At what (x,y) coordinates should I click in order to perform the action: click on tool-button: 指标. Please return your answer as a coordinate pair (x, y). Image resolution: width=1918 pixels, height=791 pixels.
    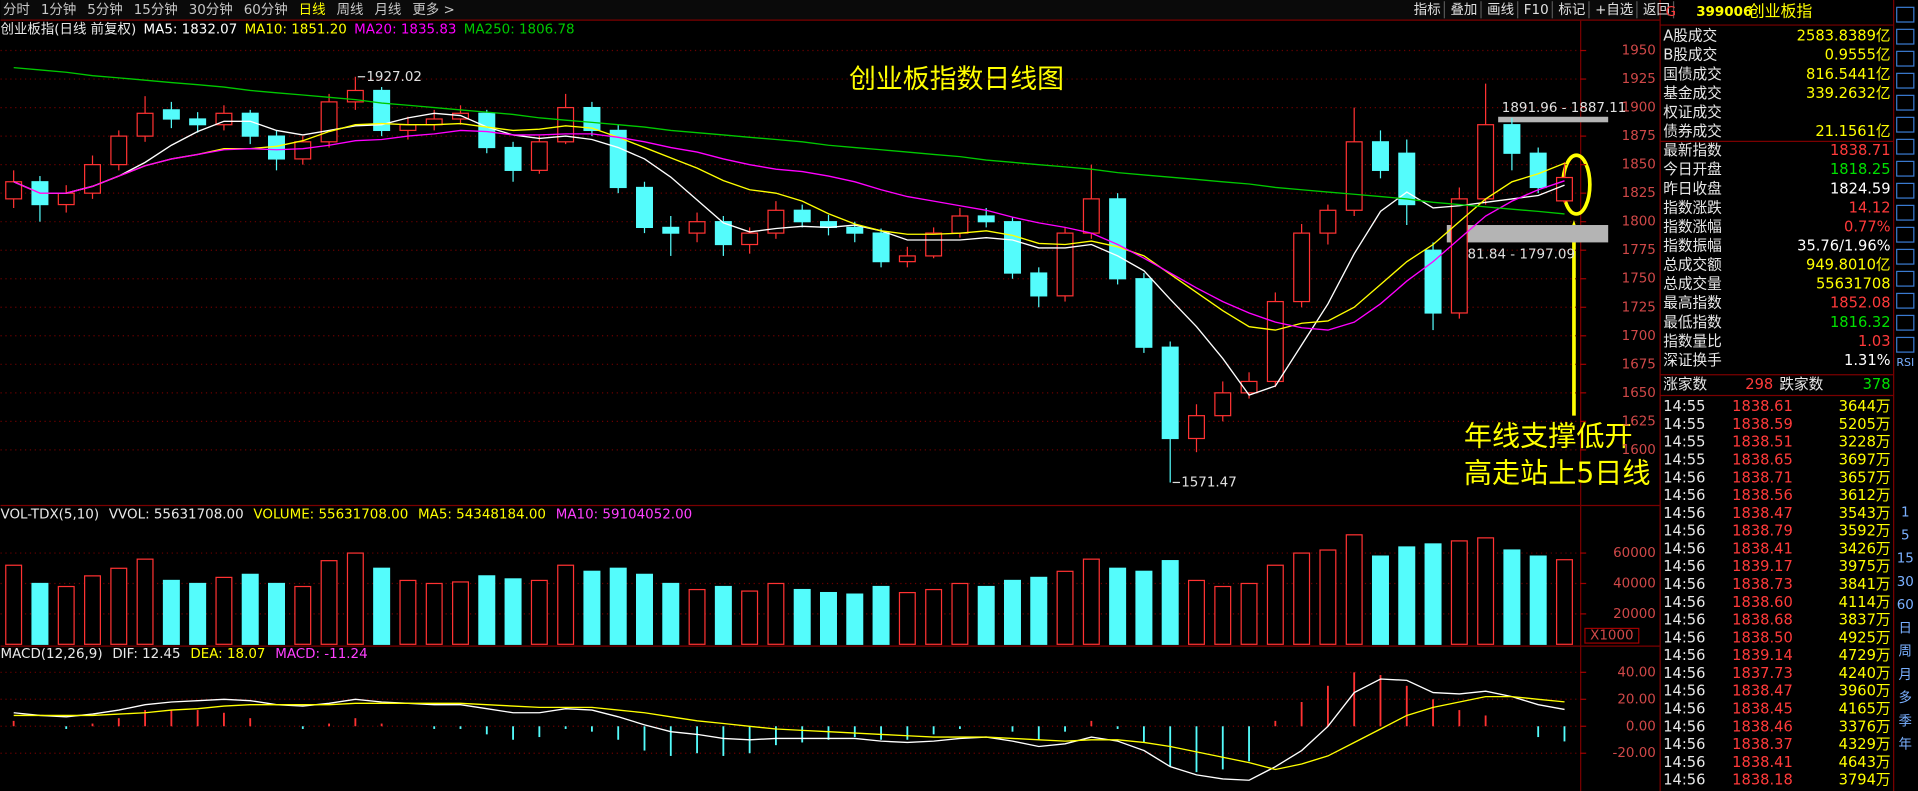
    Looking at the image, I should click on (1427, 10).